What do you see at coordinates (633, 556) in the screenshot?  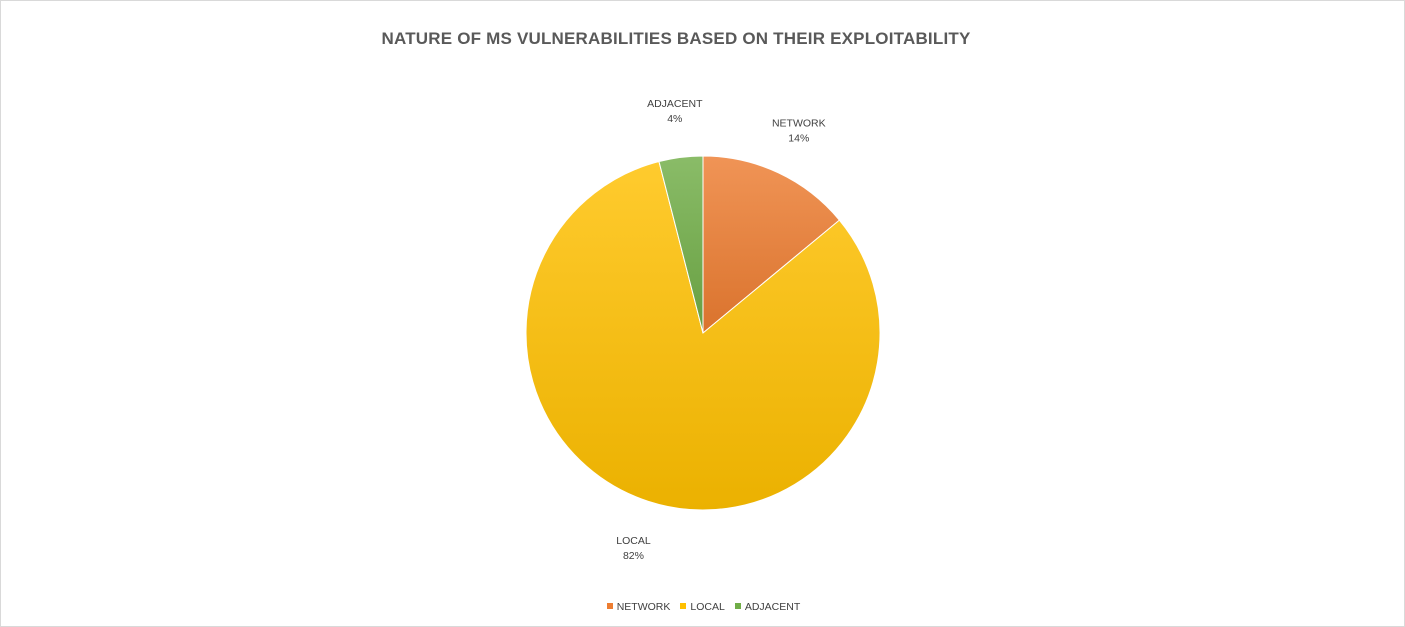 I see `data-label-value-local: 82%` at bounding box center [633, 556].